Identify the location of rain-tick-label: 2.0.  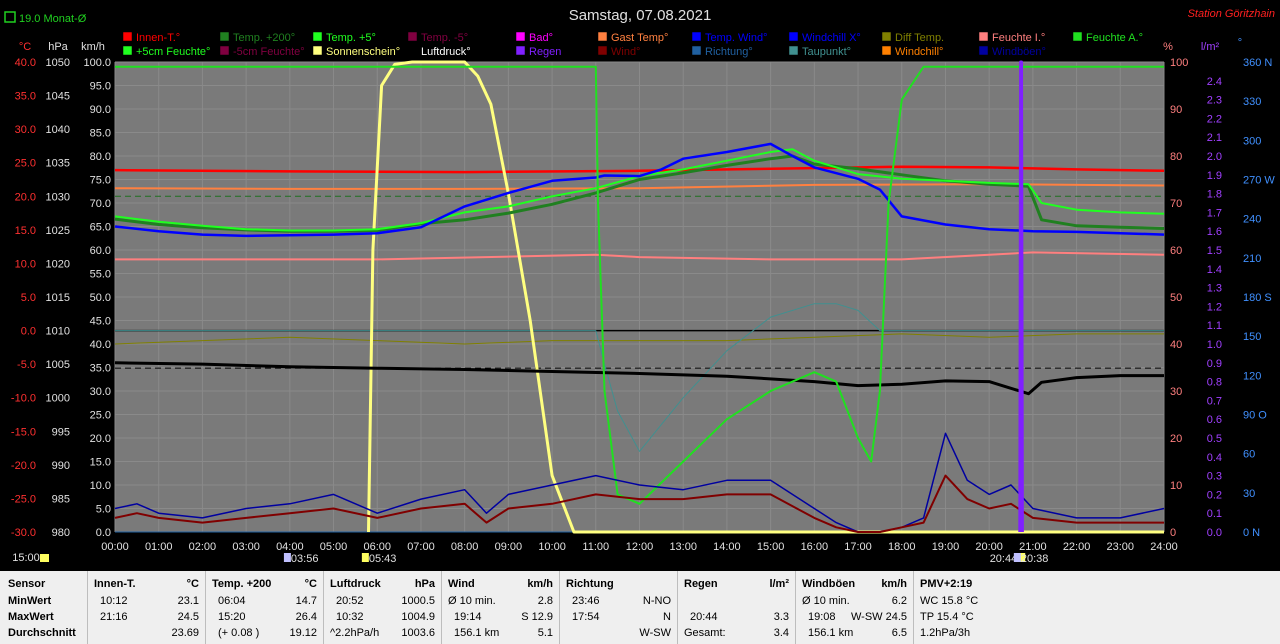
(1214, 157).